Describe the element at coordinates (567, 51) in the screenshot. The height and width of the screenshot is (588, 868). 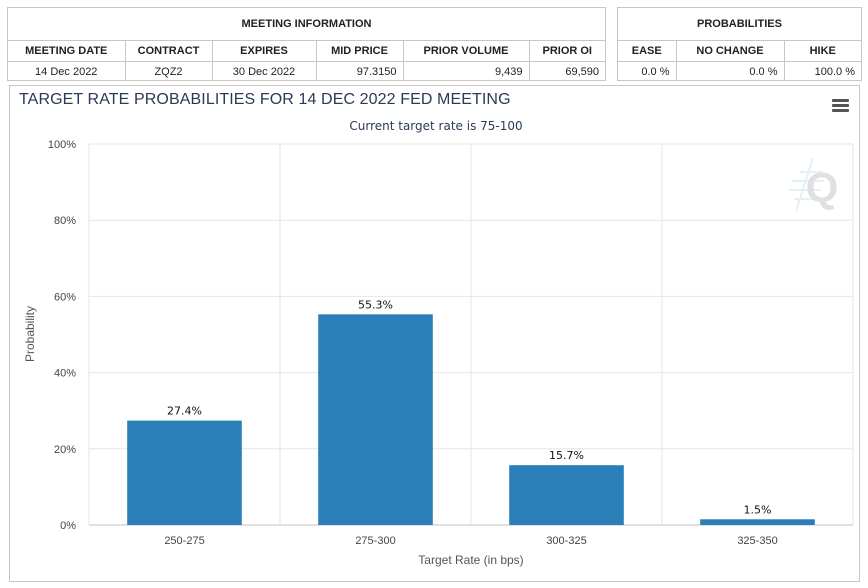
I see `column-header-prior-oi: PRIOR OI` at that location.